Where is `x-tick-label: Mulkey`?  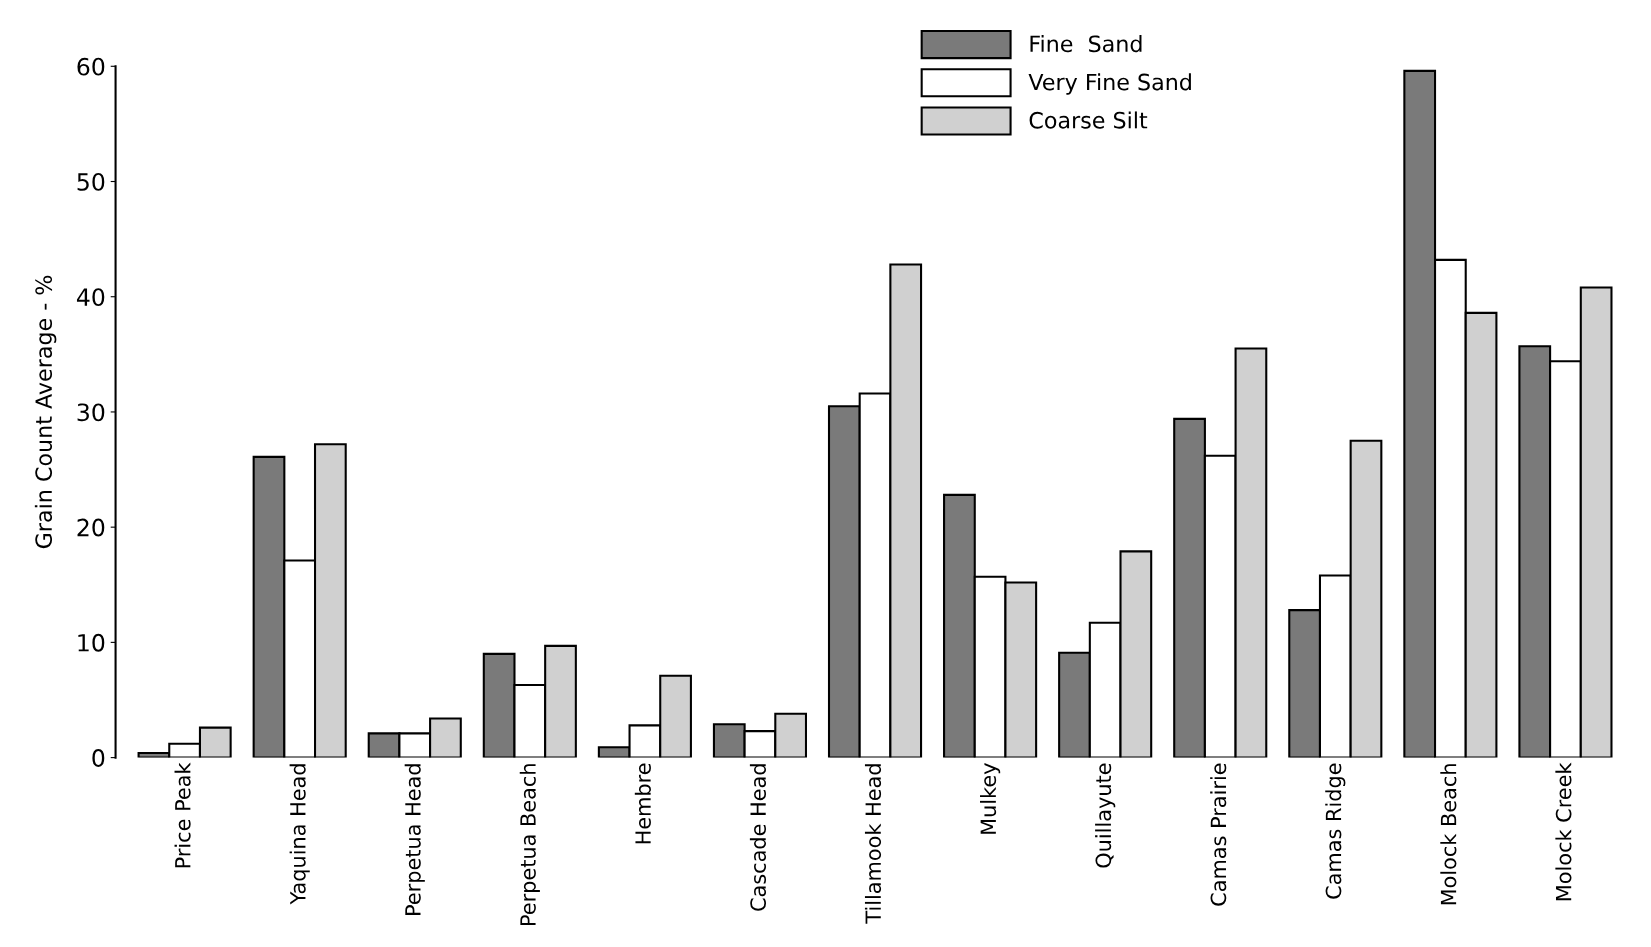 x-tick-label: Mulkey is located at coordinates (990, 798).